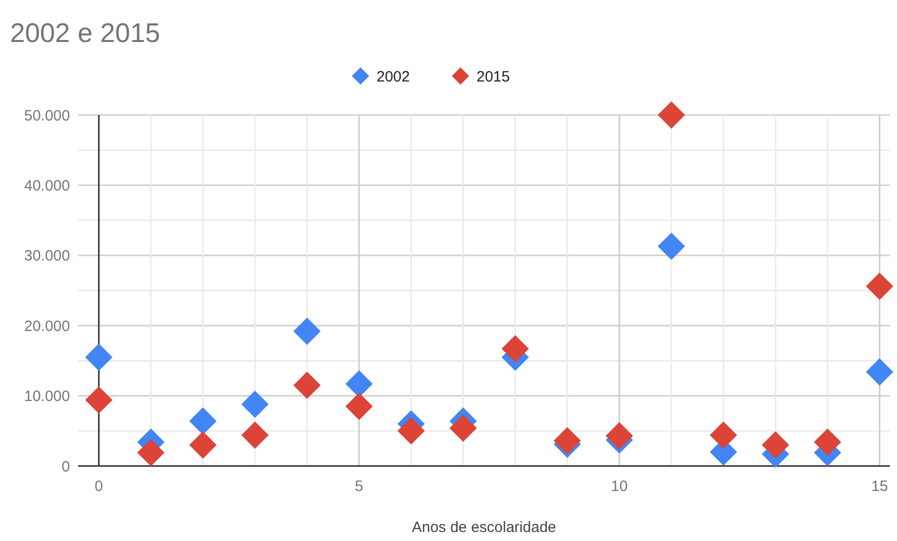 The height and width of the screenshot is (541, 897). Describe the element at coordinates (85, 33) in the screenshot. I see `chart-title: 2002 e 2015` at that location.